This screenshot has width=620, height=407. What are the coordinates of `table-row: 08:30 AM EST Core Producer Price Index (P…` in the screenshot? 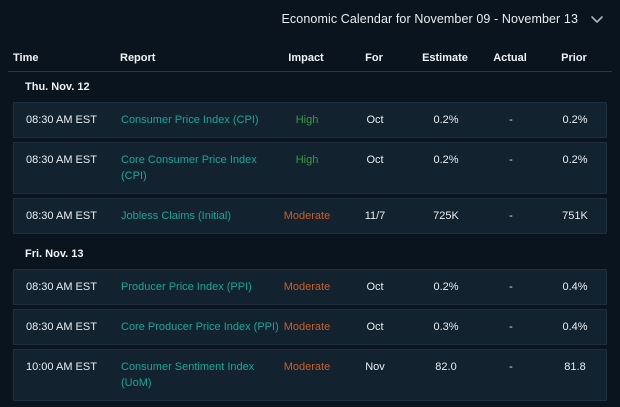 It's located at (310, 327).